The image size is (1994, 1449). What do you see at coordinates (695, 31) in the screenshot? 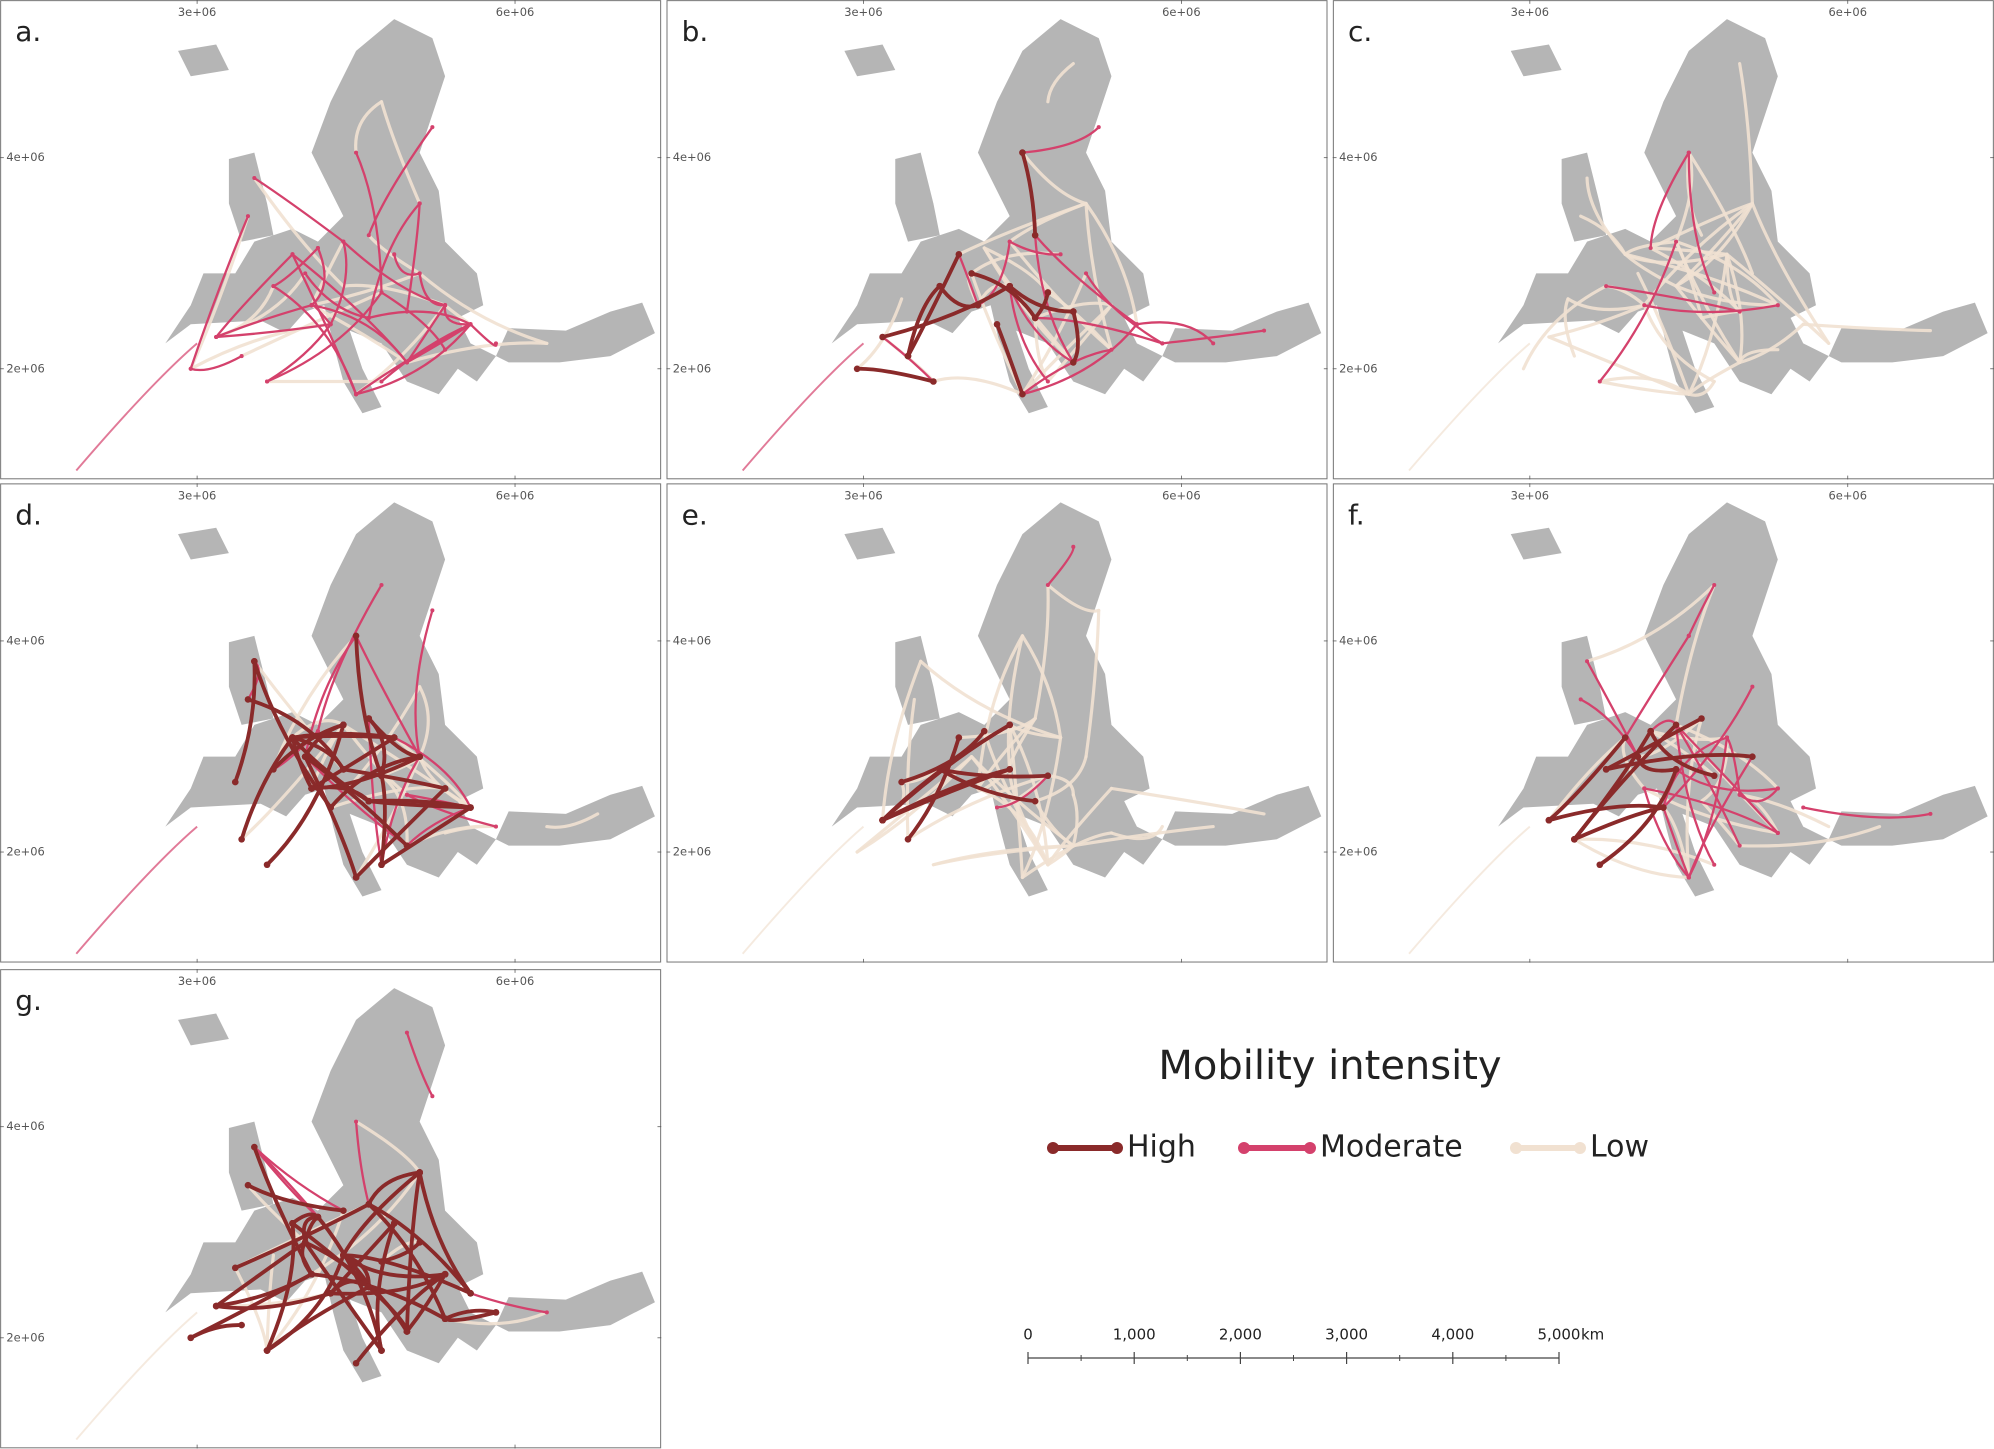
I see `panel-label: b.` at bounding box center [695, 31].